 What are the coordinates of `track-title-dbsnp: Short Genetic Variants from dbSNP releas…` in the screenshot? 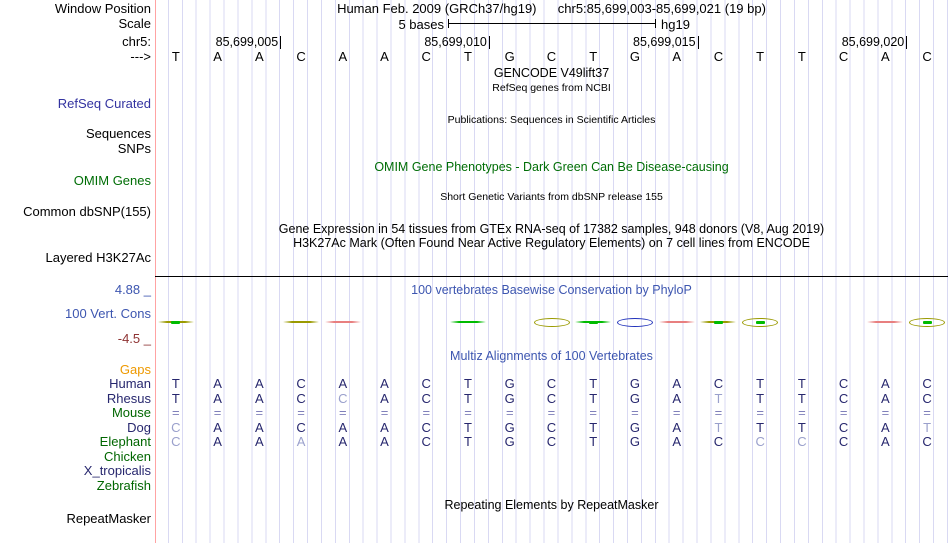 It's located at (551, 197).